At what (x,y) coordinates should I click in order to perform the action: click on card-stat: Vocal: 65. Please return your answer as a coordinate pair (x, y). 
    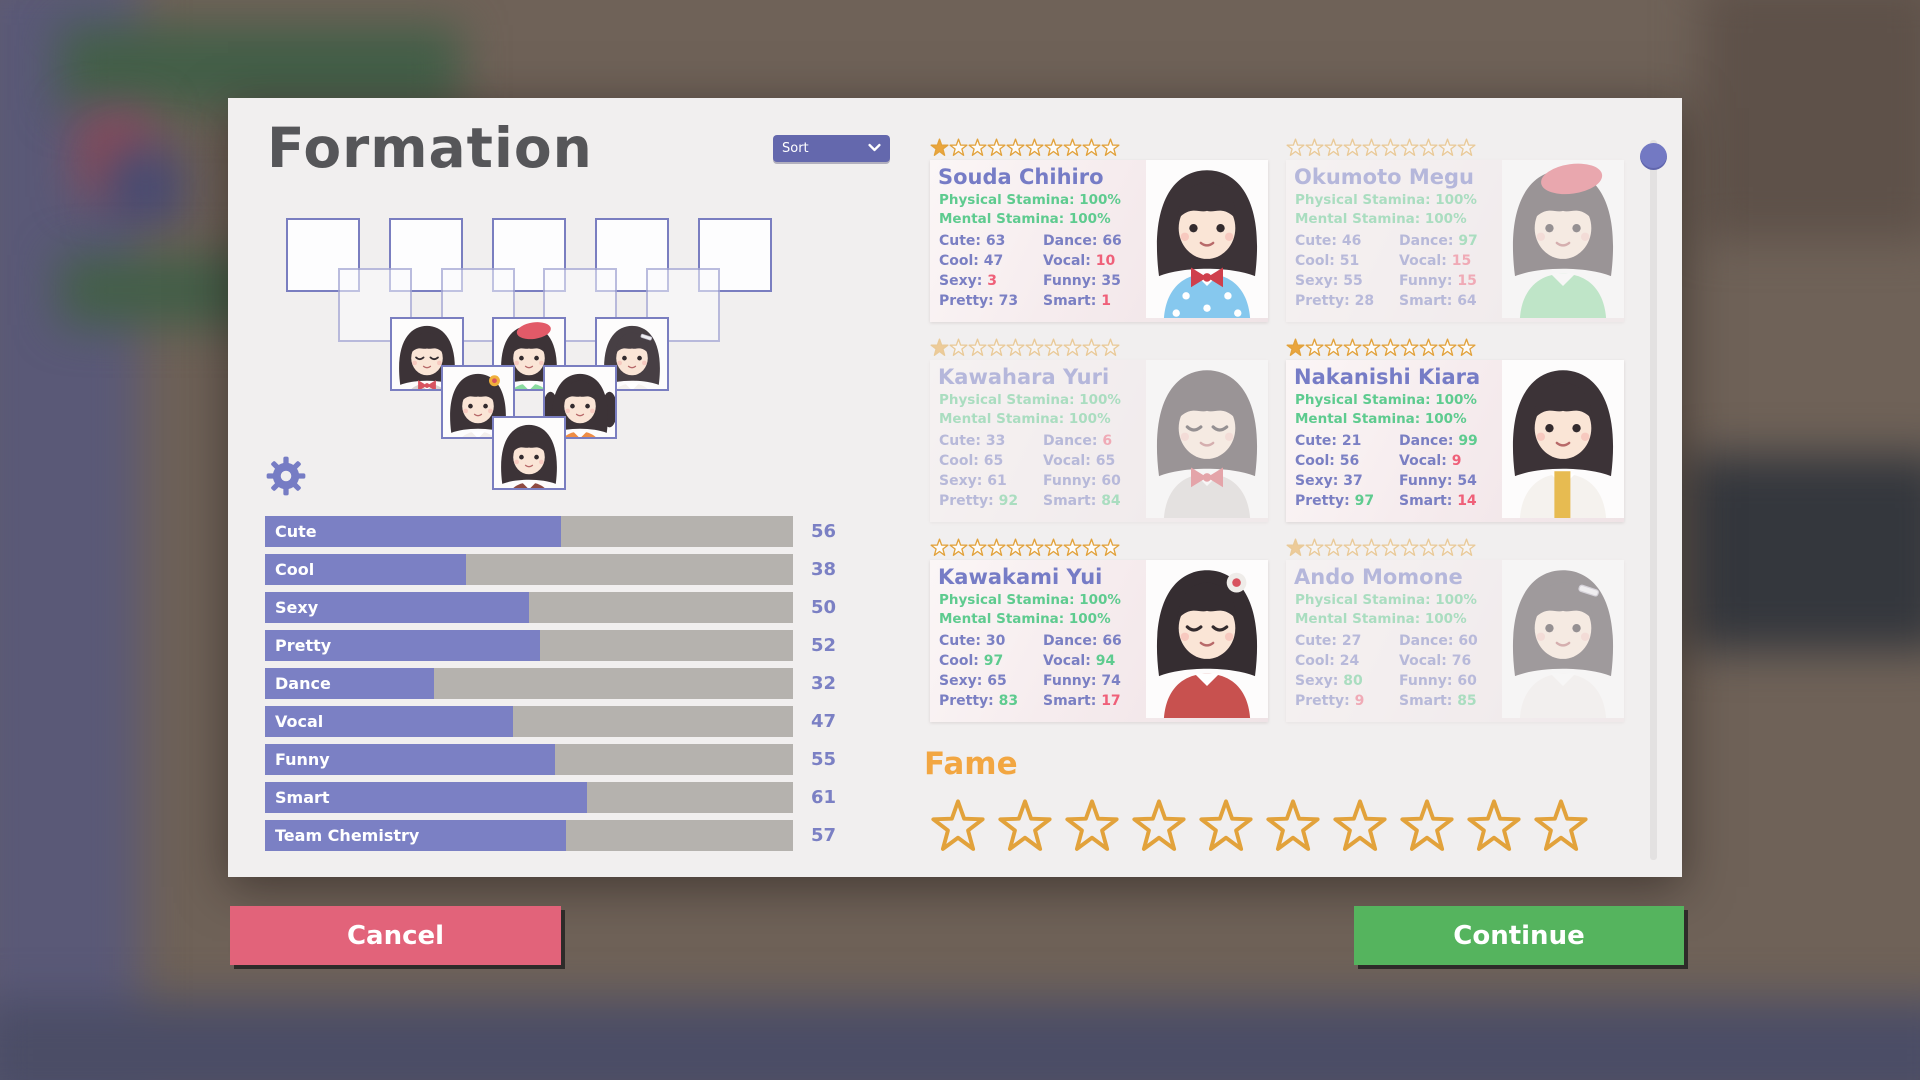
    Looking at the image, I should click on (1079, 461).